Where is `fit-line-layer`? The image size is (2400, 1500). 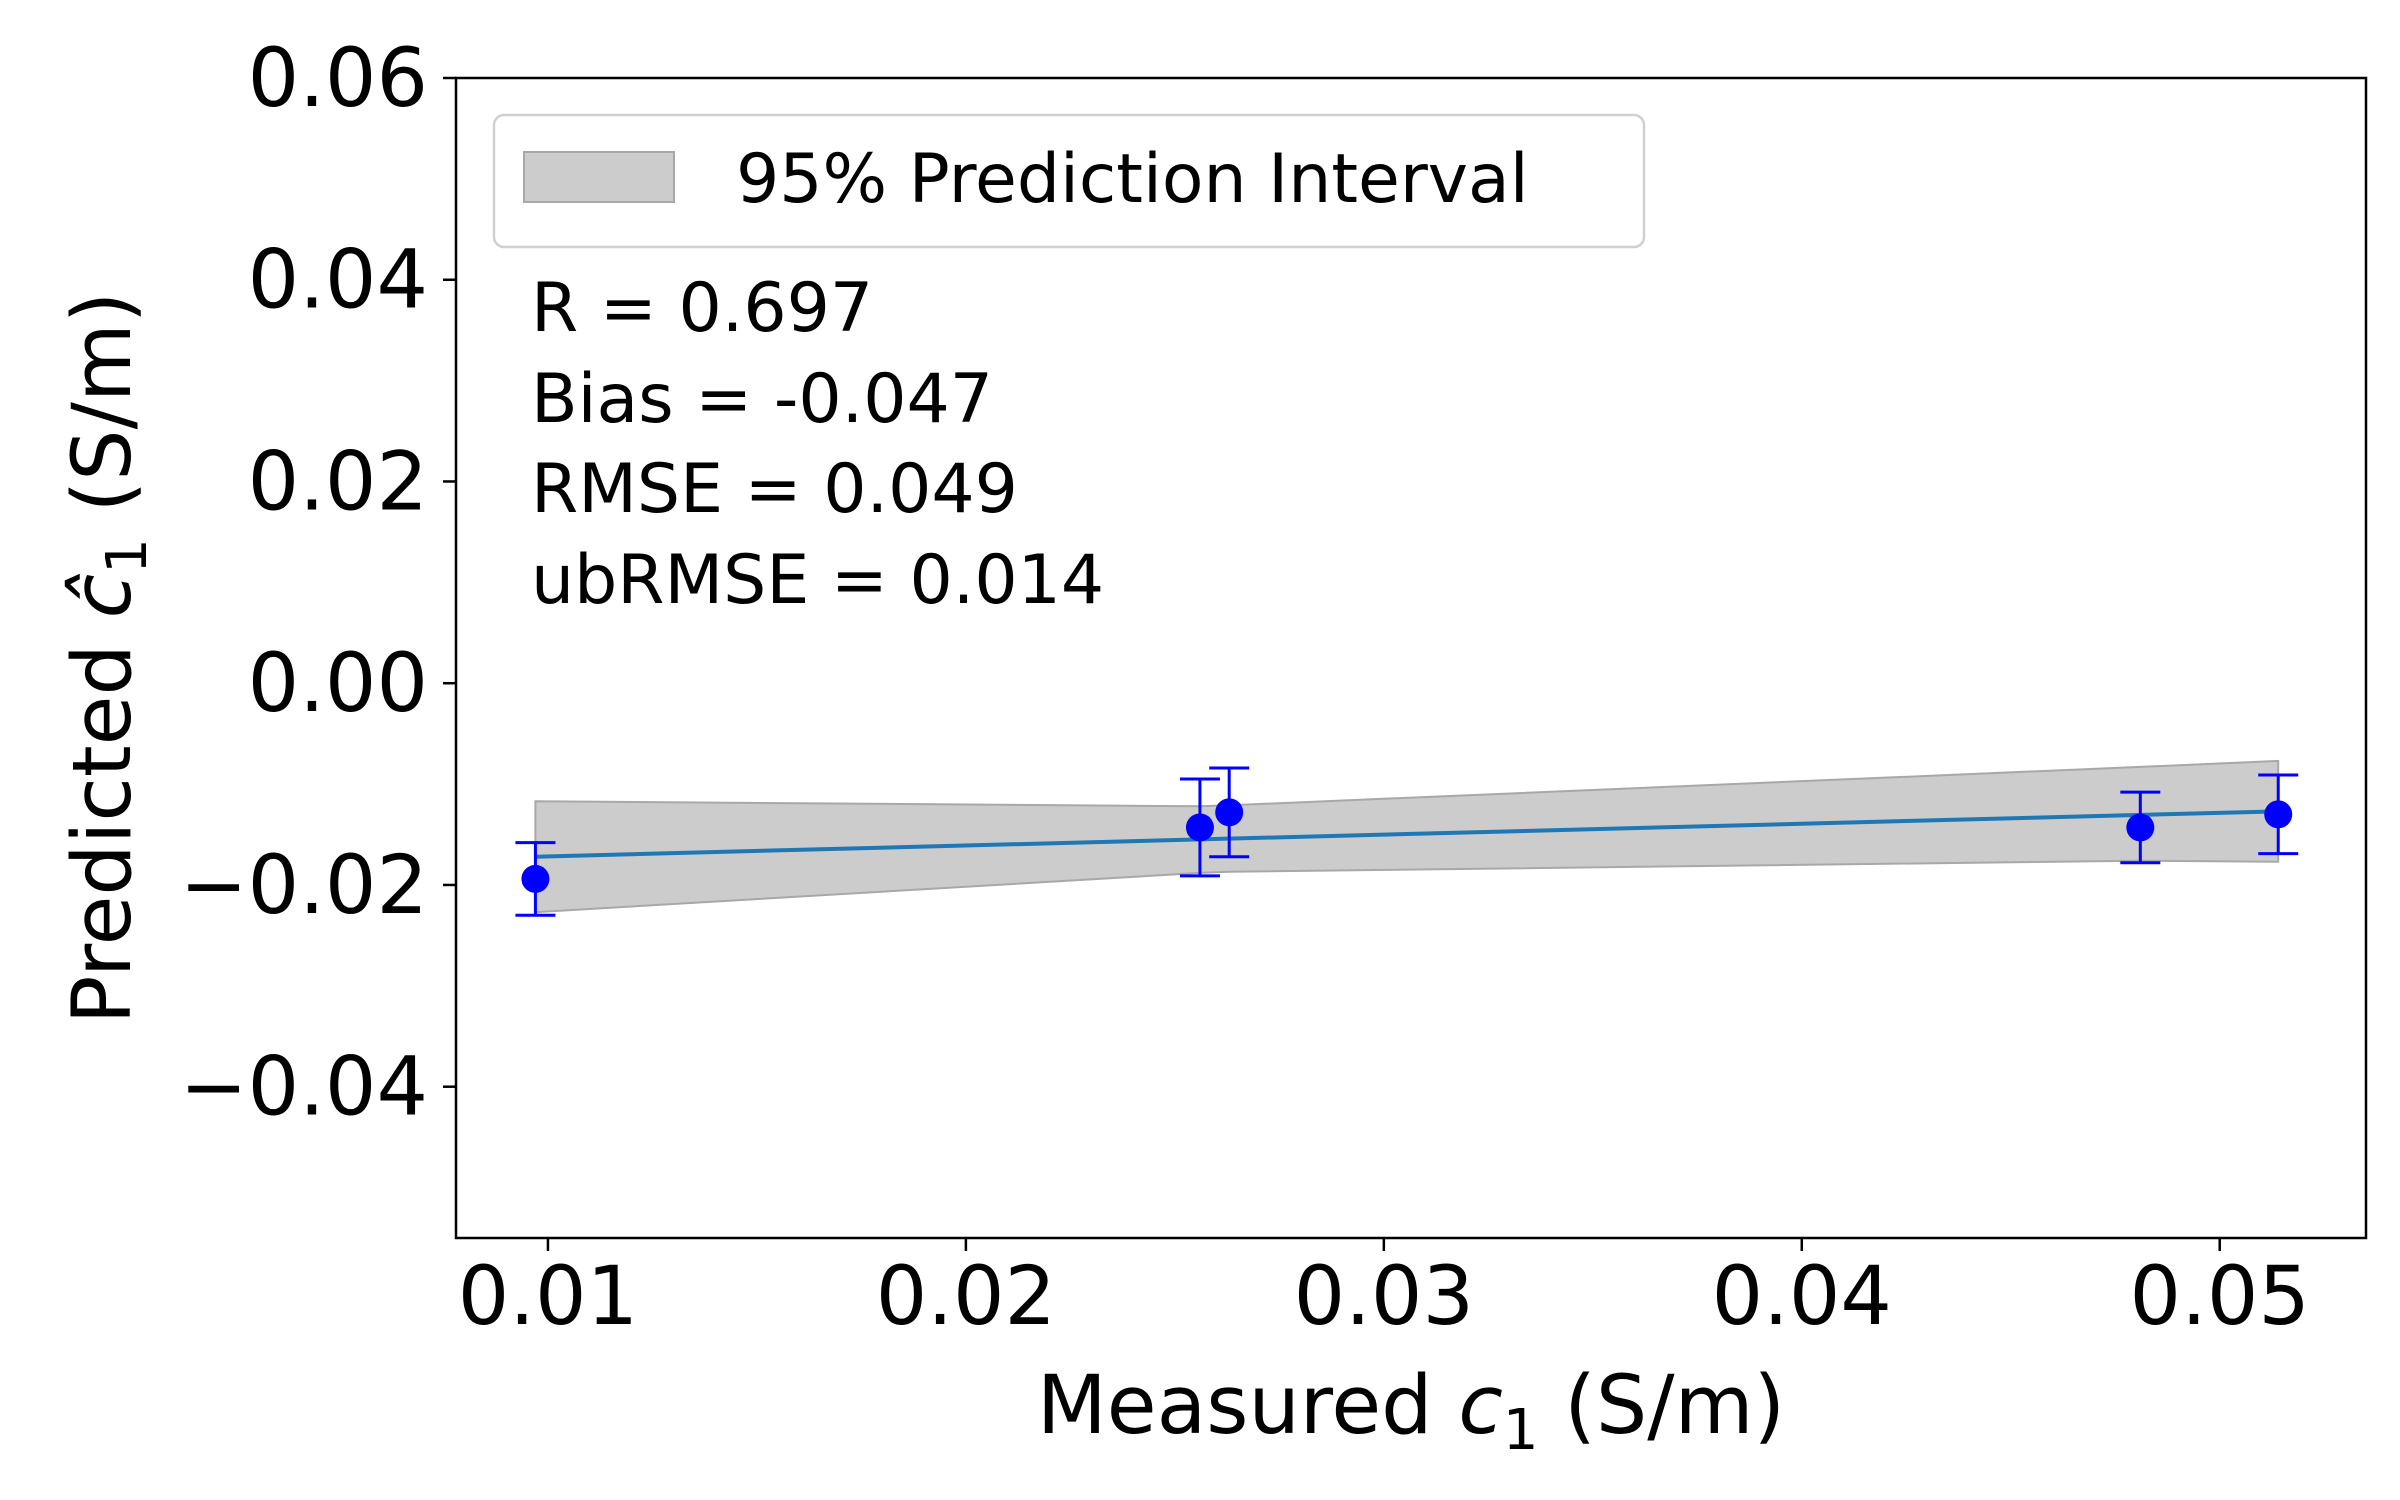 fit-line-layer is located at coordinates (1407, 834).